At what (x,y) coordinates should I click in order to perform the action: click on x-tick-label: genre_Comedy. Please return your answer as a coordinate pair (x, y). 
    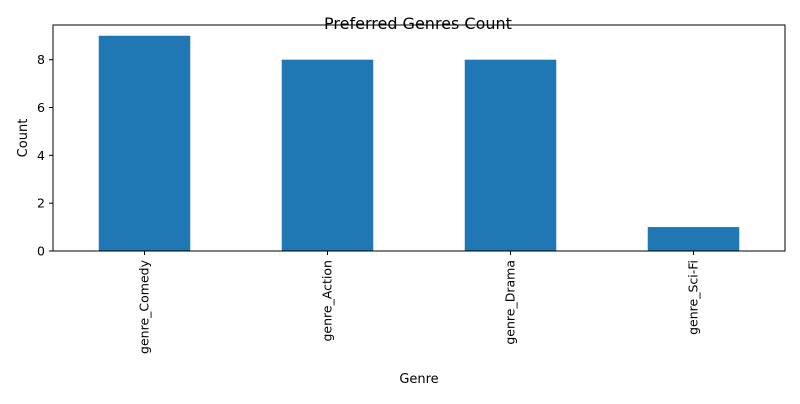
    Looking at the image, I should click on (144, 306).